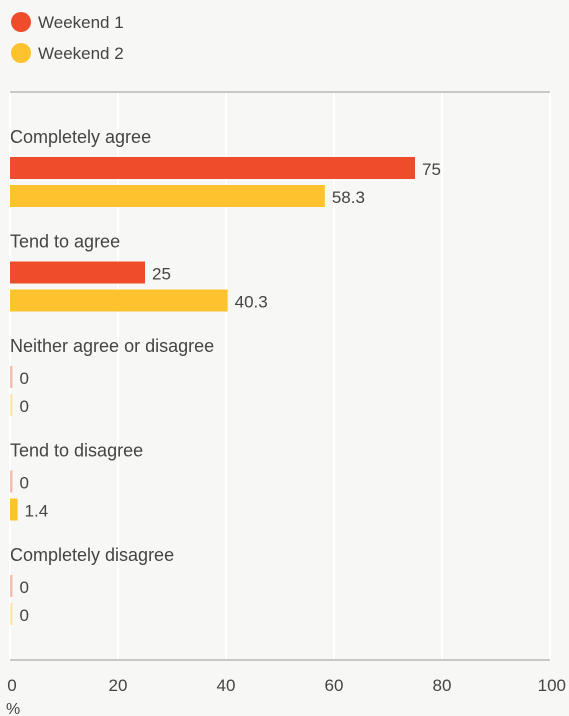 The image size is (569, 716). Describe the element at coordinates (552, 685) in the screenshot. I see `x-tick-label: 100` at that location.